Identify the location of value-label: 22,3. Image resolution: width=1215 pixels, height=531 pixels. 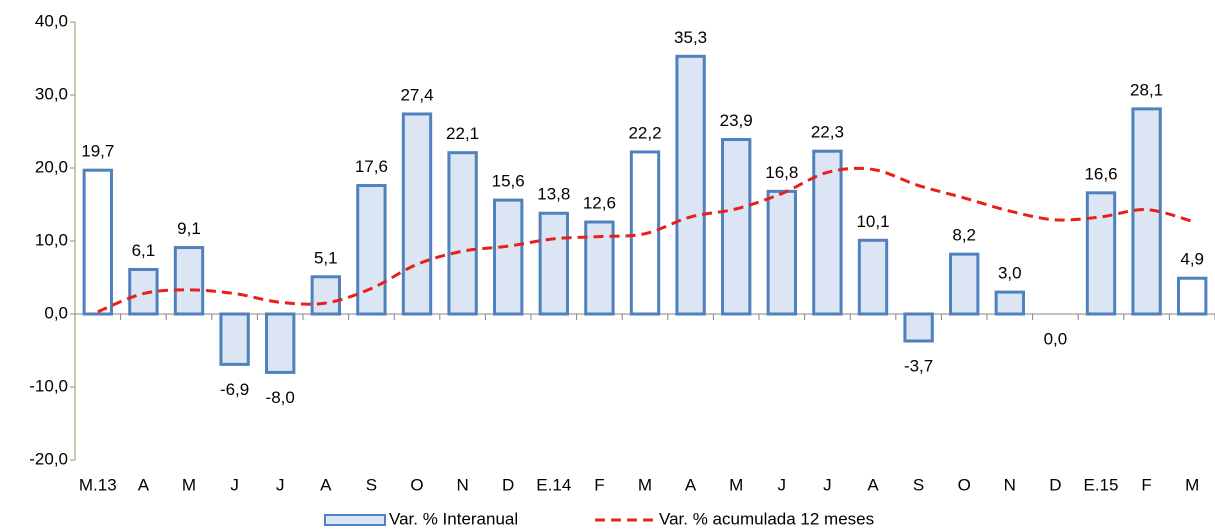
(827, 132).